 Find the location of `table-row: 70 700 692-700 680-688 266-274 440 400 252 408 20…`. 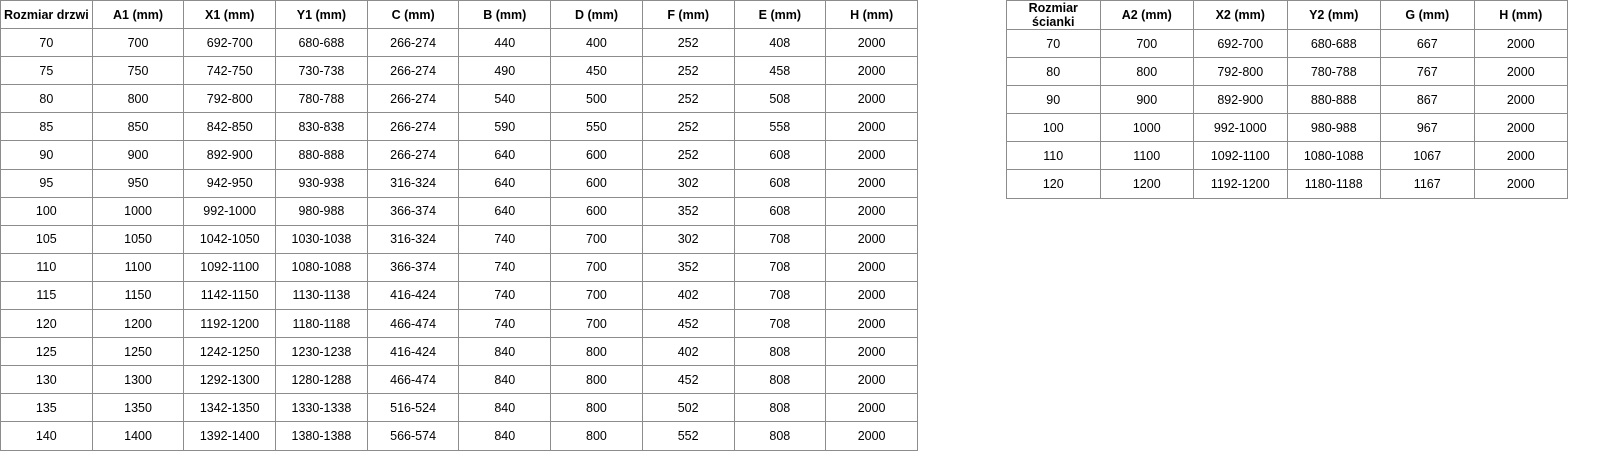

table-row: 70 700 692-700 680-688 266-274 440 400 252 408 20… is located at coordinates (459, 43).